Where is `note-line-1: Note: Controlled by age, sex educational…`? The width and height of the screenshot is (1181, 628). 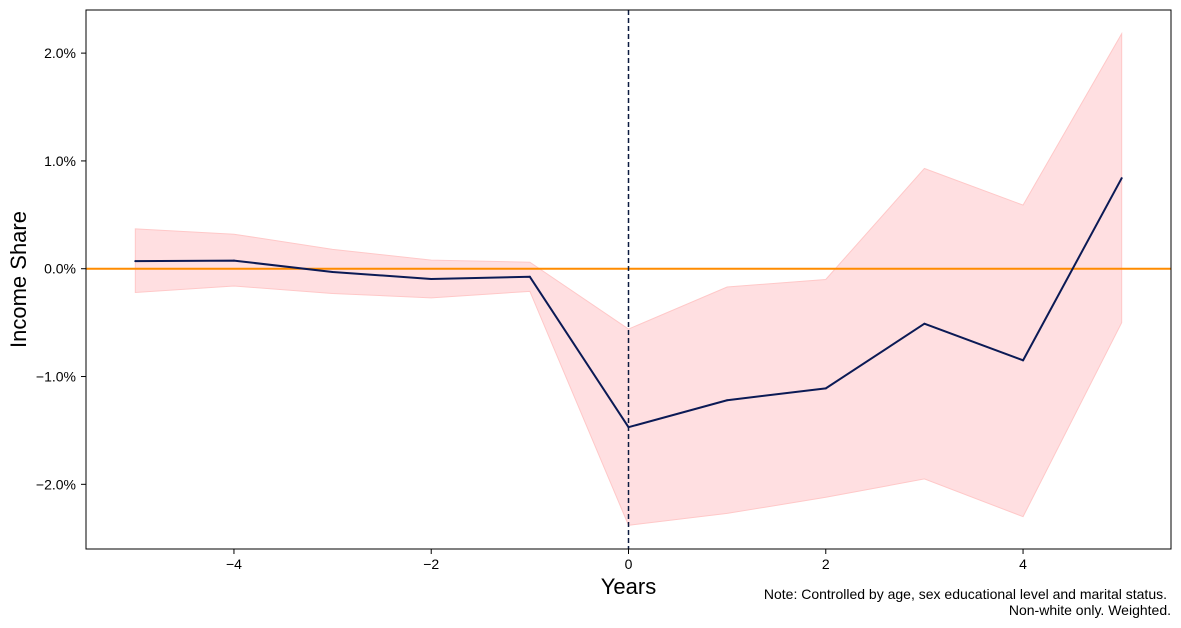
note-line-1: Note: Controlled by age, sex educational… is located at coordinates (965, 594).